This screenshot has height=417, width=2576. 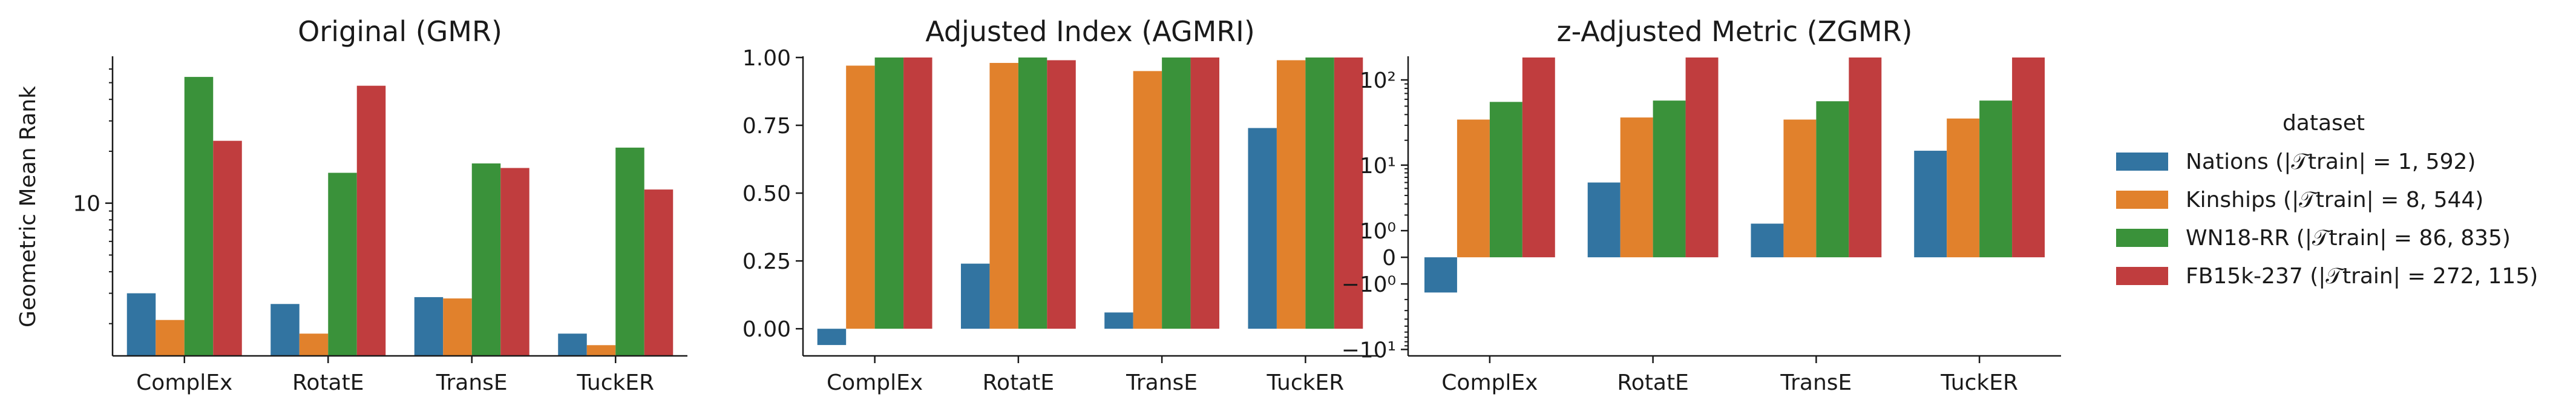 What do you see at coordinates (1378, 81) in the screenshot?
I see `y-tick-label: 10²` at bounding box center [1378, 81].